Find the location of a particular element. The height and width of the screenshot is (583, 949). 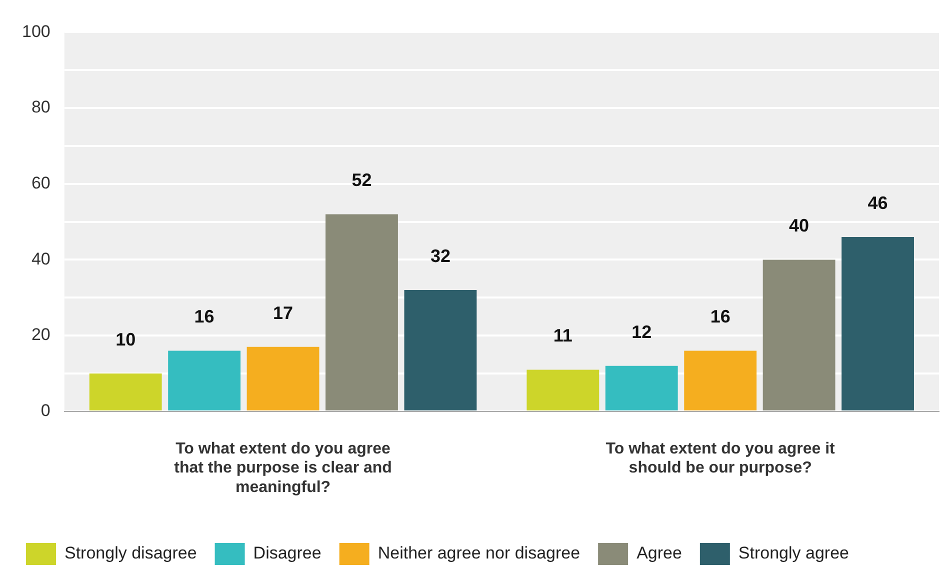

data-label: 46 is located at coordinates (878, 202).